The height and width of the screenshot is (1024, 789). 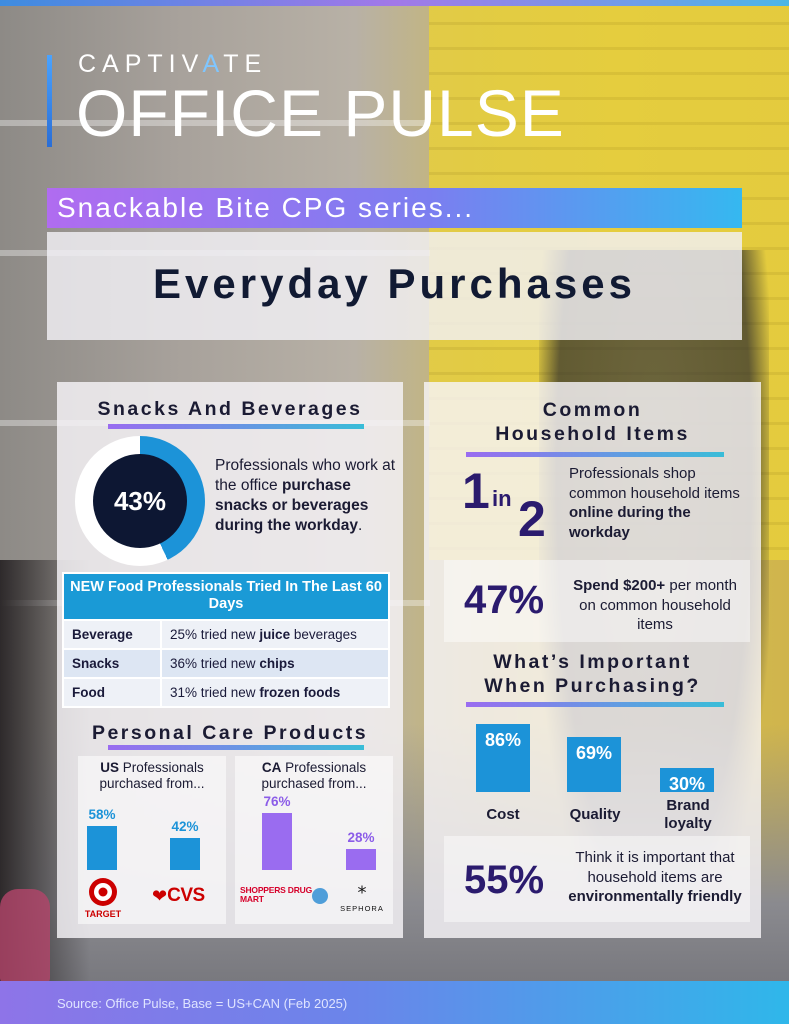 I want to click on bar-sephora, so click(x=361, y=859).